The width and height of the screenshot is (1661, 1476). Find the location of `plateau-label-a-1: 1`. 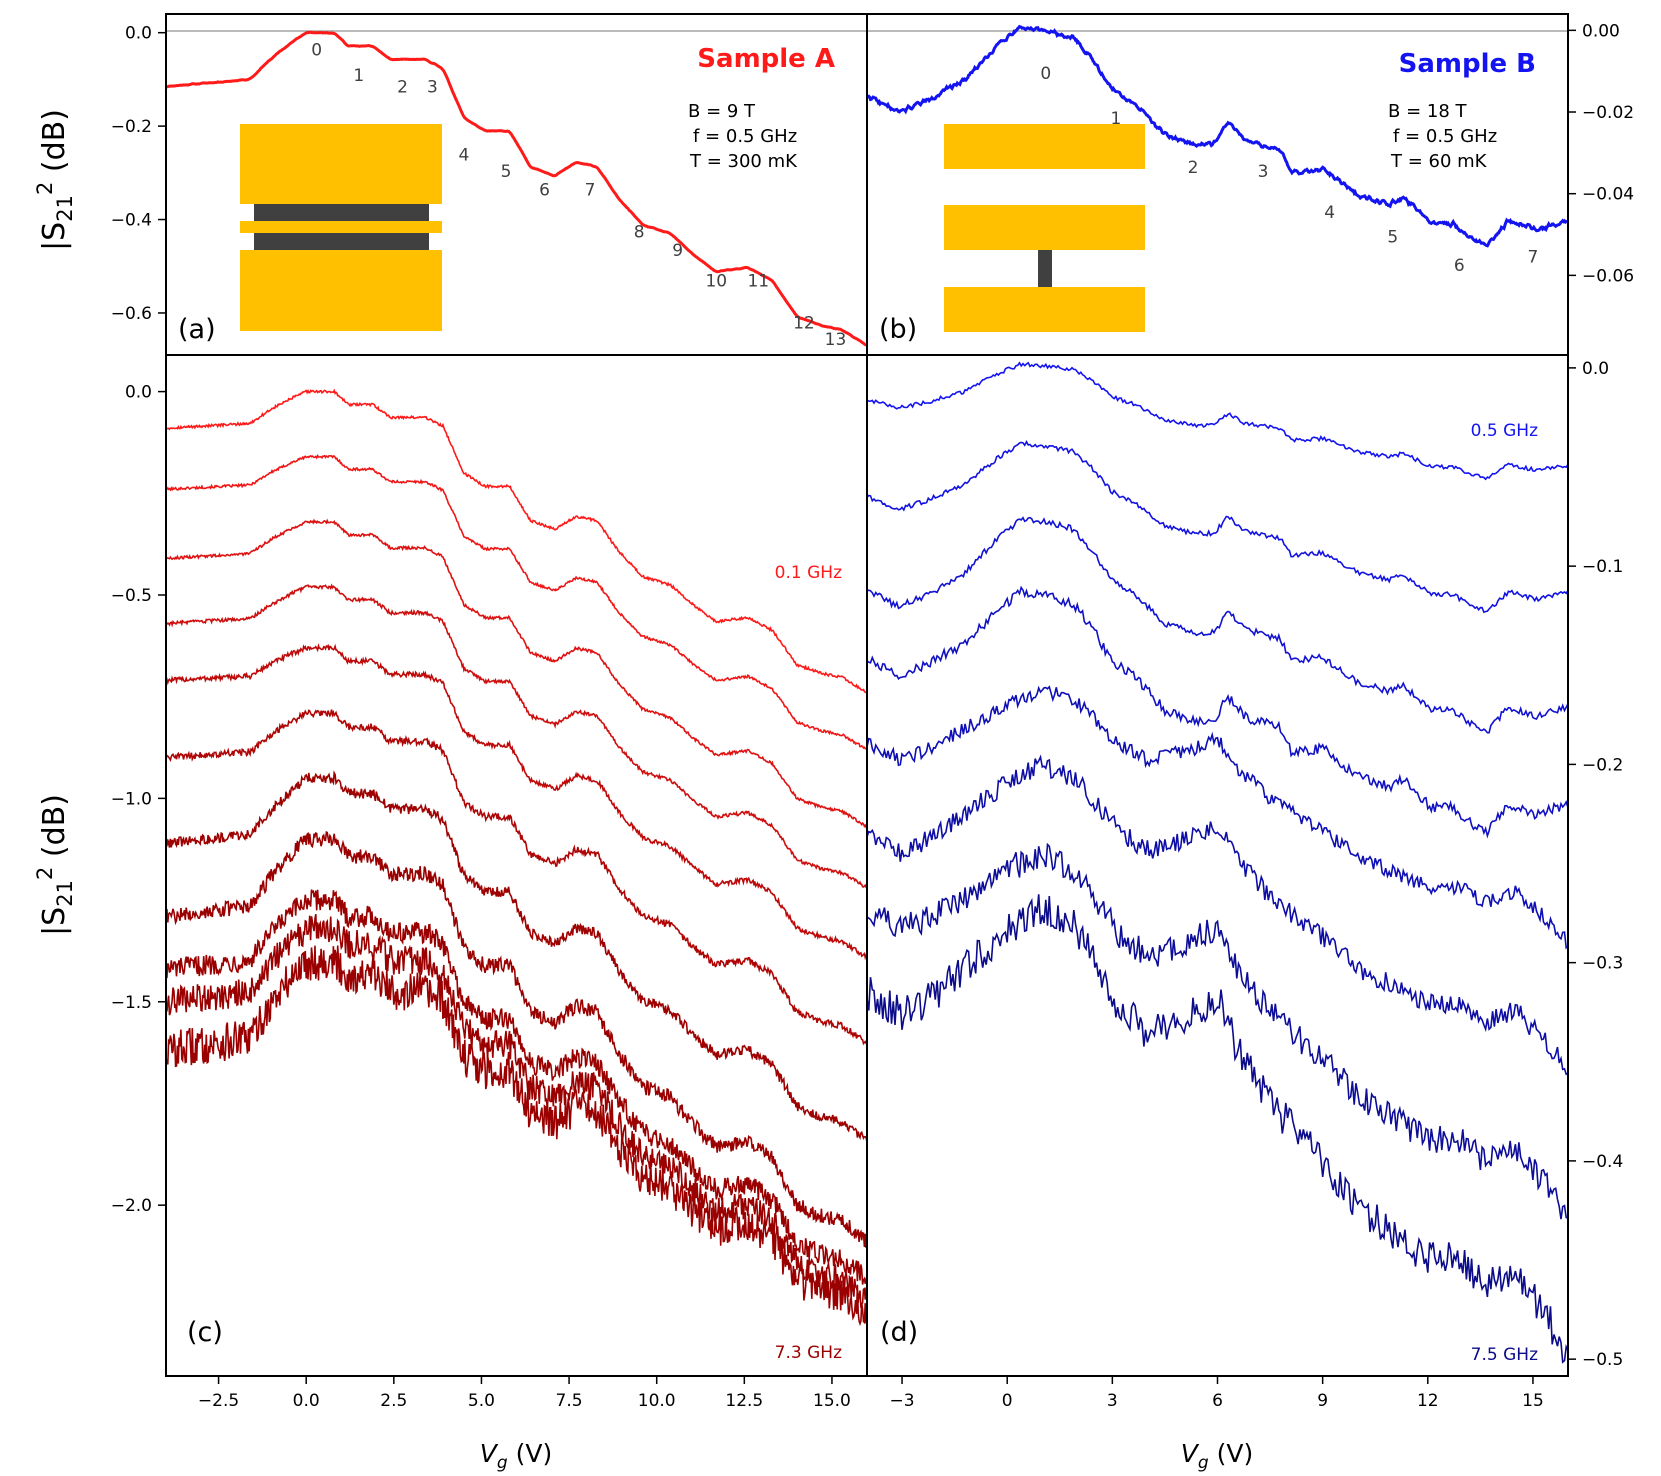

plateau-label-a-1: 1 is located at coordinates (358, 76).